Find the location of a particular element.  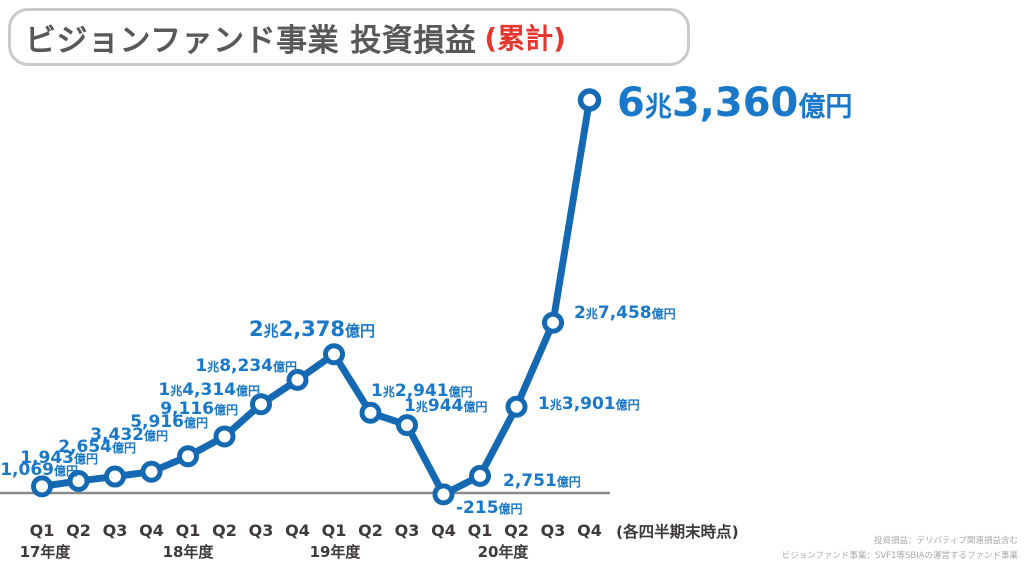

data-label: 2,654億円 is located at coordinates (97, 447).